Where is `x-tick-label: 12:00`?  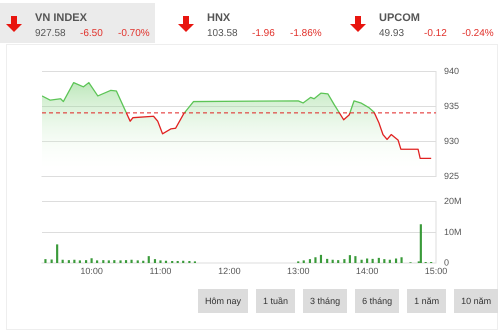
x-tick-label: 12:00 is located at coordinates (229, 271).